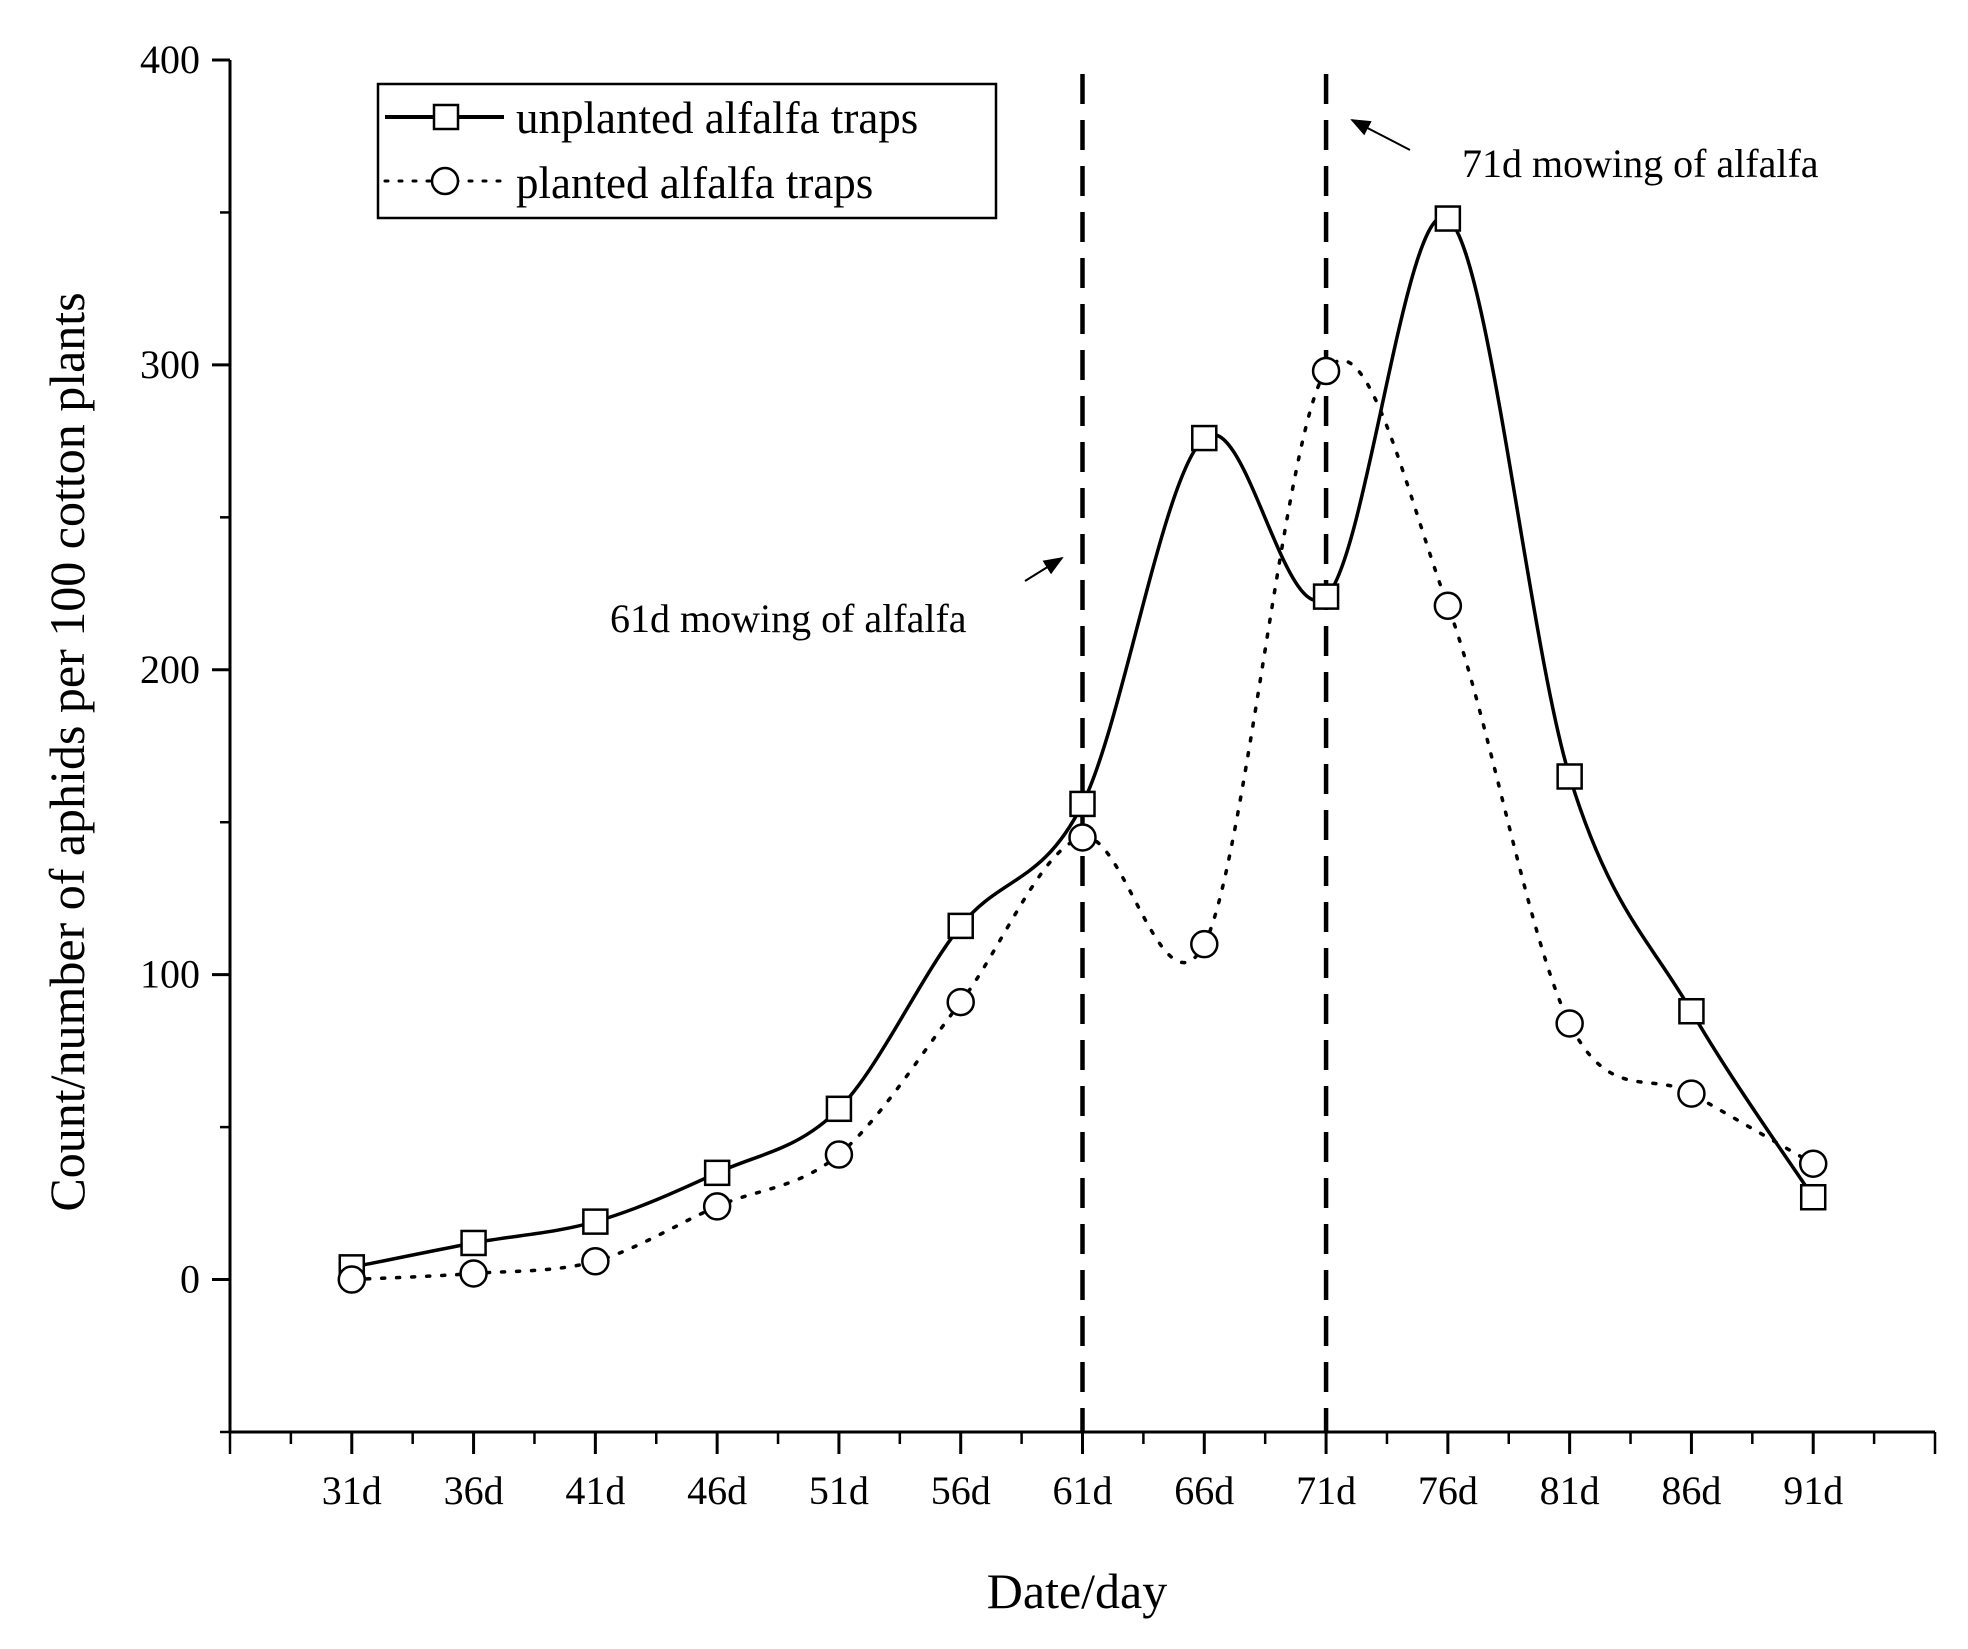 The height and width of the screenshot is (1649, 1968). What do you see at coordinates (717, 118) in the screenshot?
I see `legend-label-unplanted: unplanted alfalfa traps` at bounding box center [717, 118].